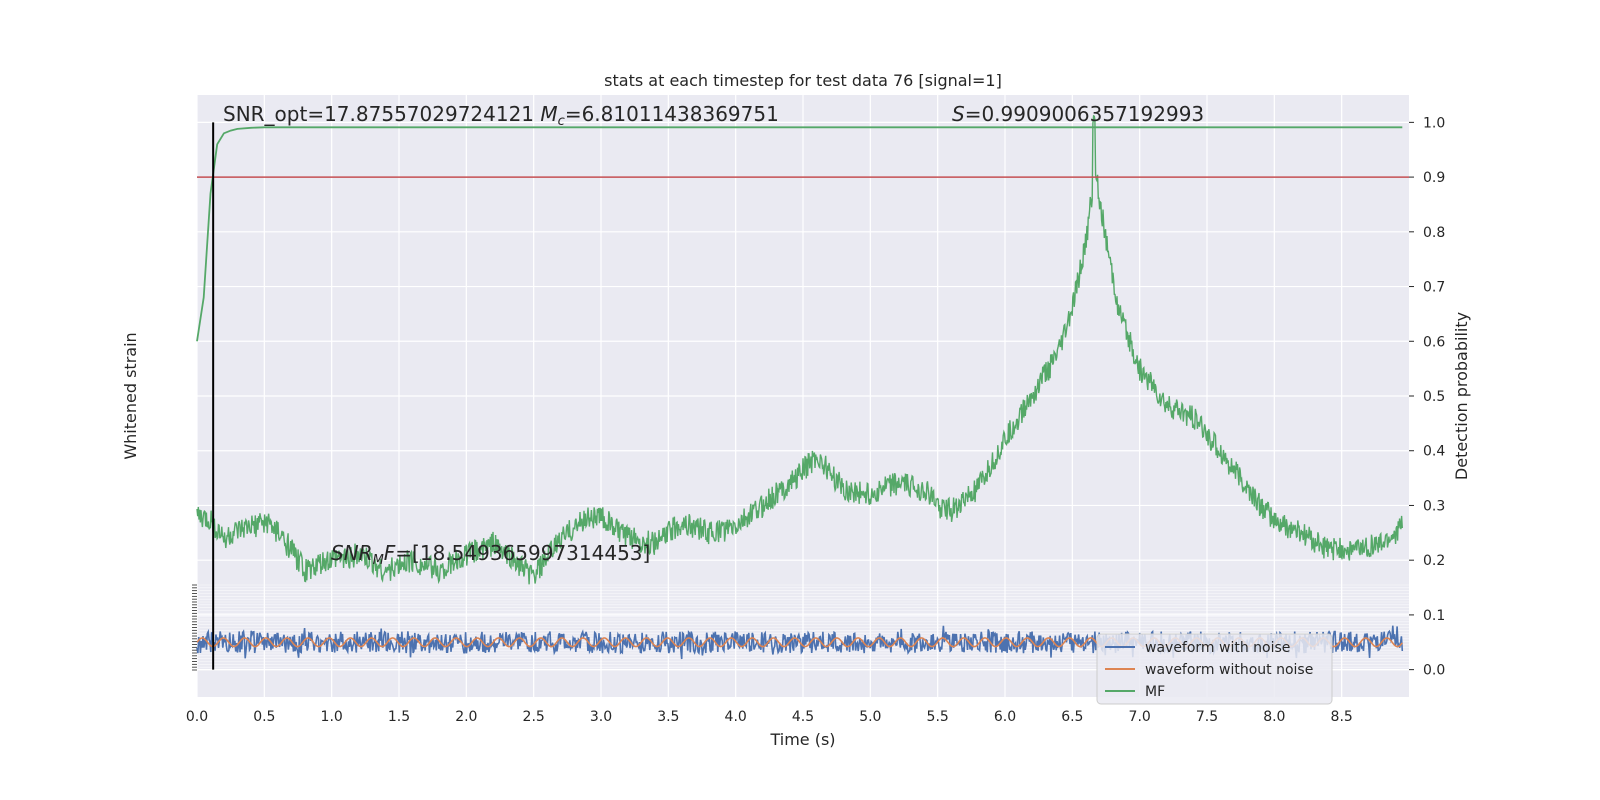 The image size is (1600, 800). What do you see at coordinates (1434, 178) in the screenshot?
I see `right-tick-label: 0.9` at bounding box center [1434, 178].